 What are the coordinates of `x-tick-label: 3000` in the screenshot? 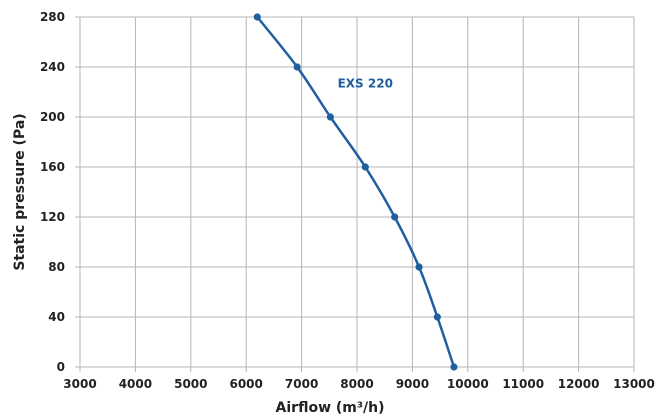 It's located at (79, 384).